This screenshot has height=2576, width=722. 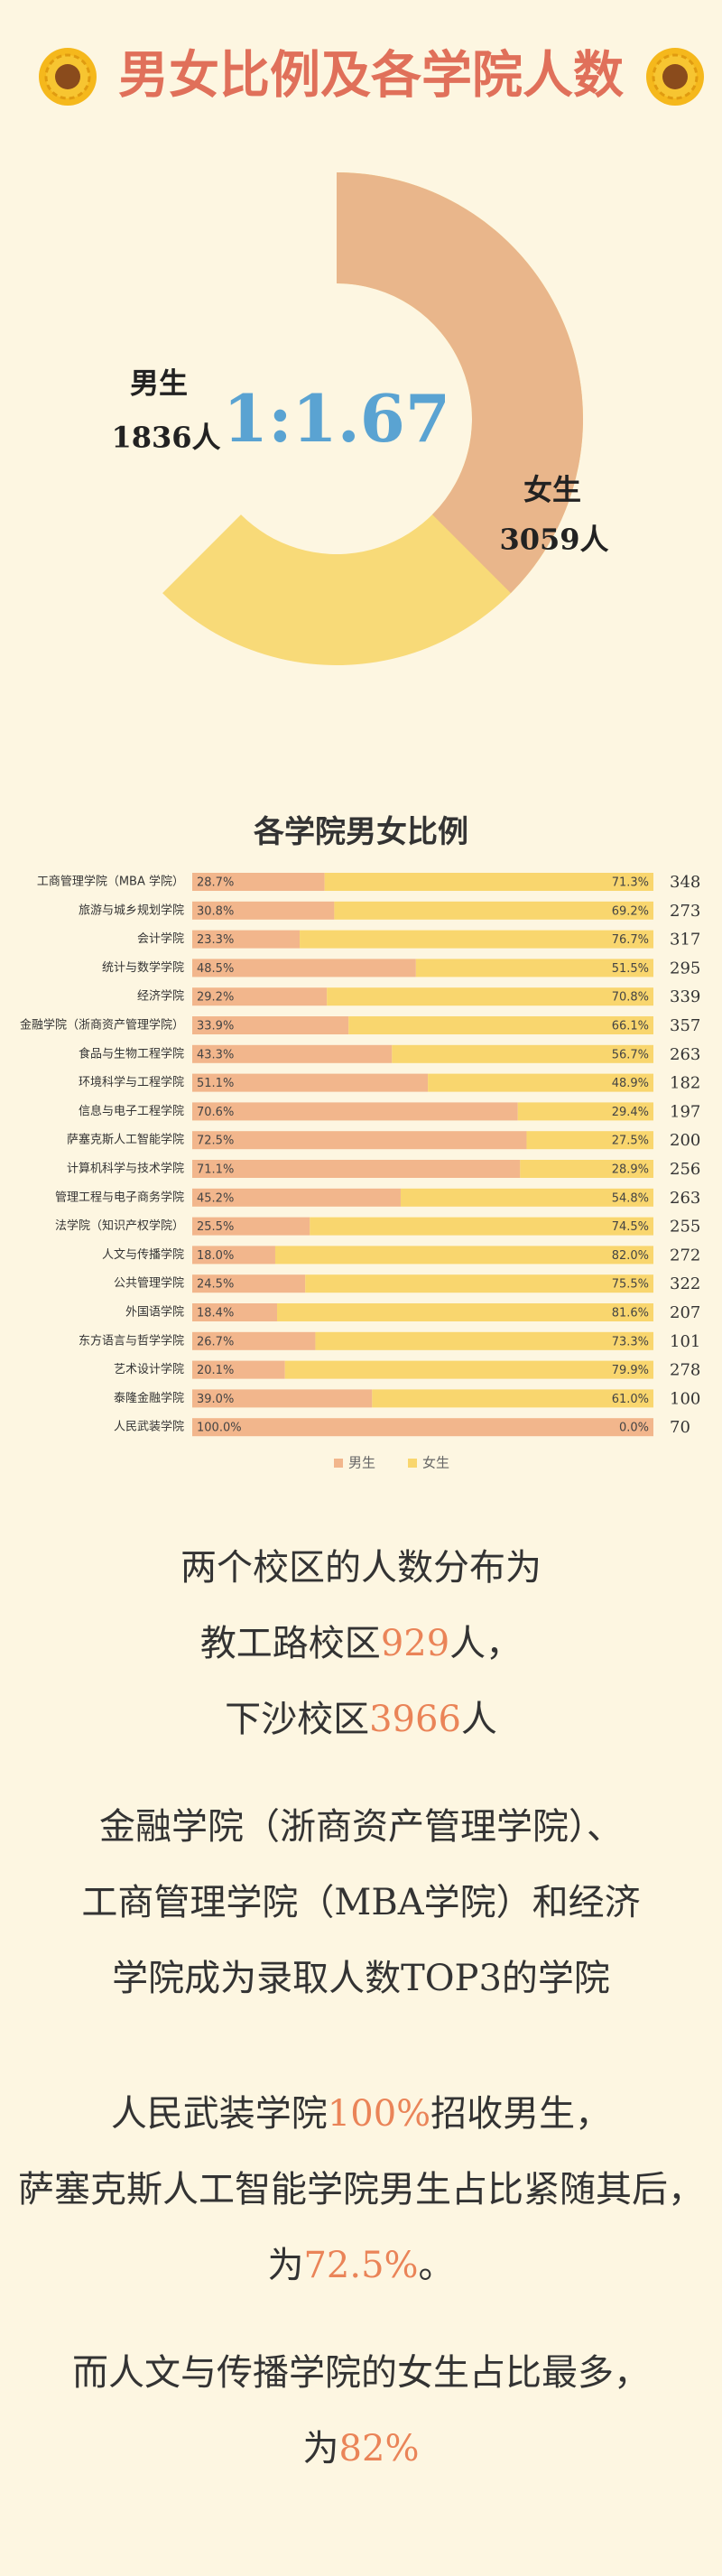 What do you see at coordinates (685, 1284) in the screenshot?
I see `total-label: 322` at bounding box center [685, 1284].